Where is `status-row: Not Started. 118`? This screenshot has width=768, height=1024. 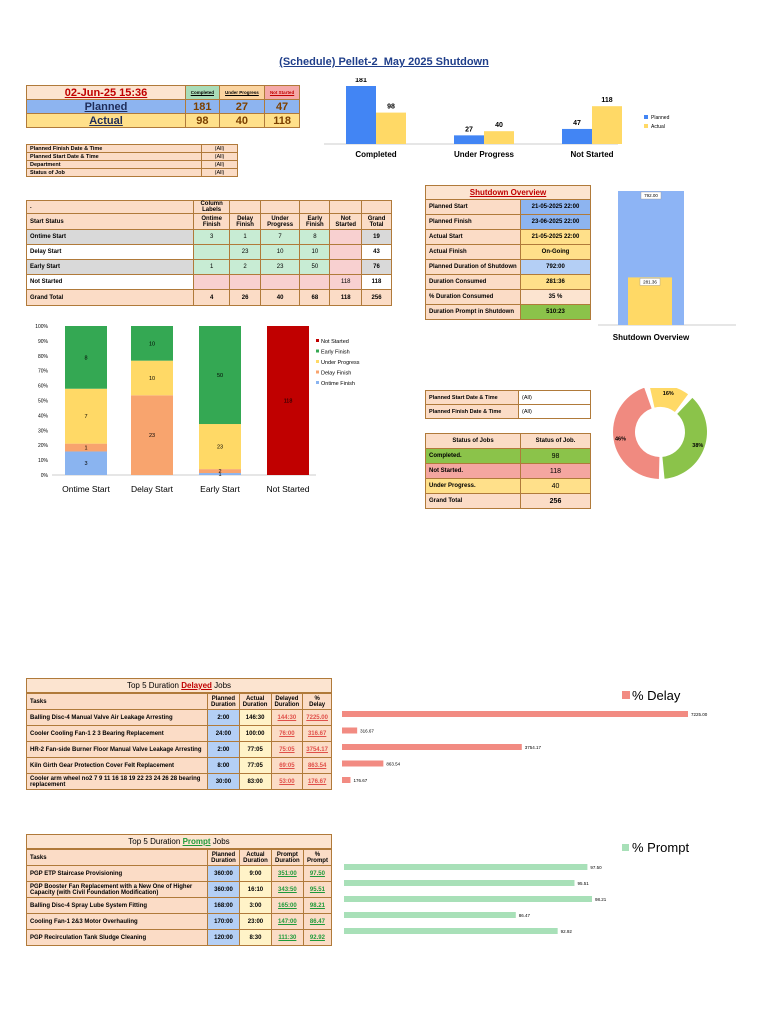 status-row: Not Started. 118 is located at coordinates (508, 471).